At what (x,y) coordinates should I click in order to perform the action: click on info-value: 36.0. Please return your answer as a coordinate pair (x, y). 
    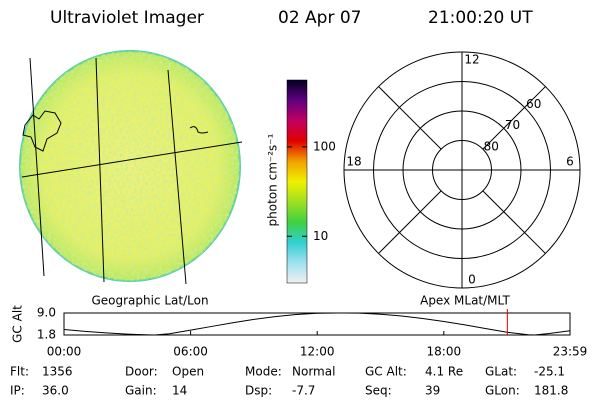
    Looking at the image, I should click on (55, 391).